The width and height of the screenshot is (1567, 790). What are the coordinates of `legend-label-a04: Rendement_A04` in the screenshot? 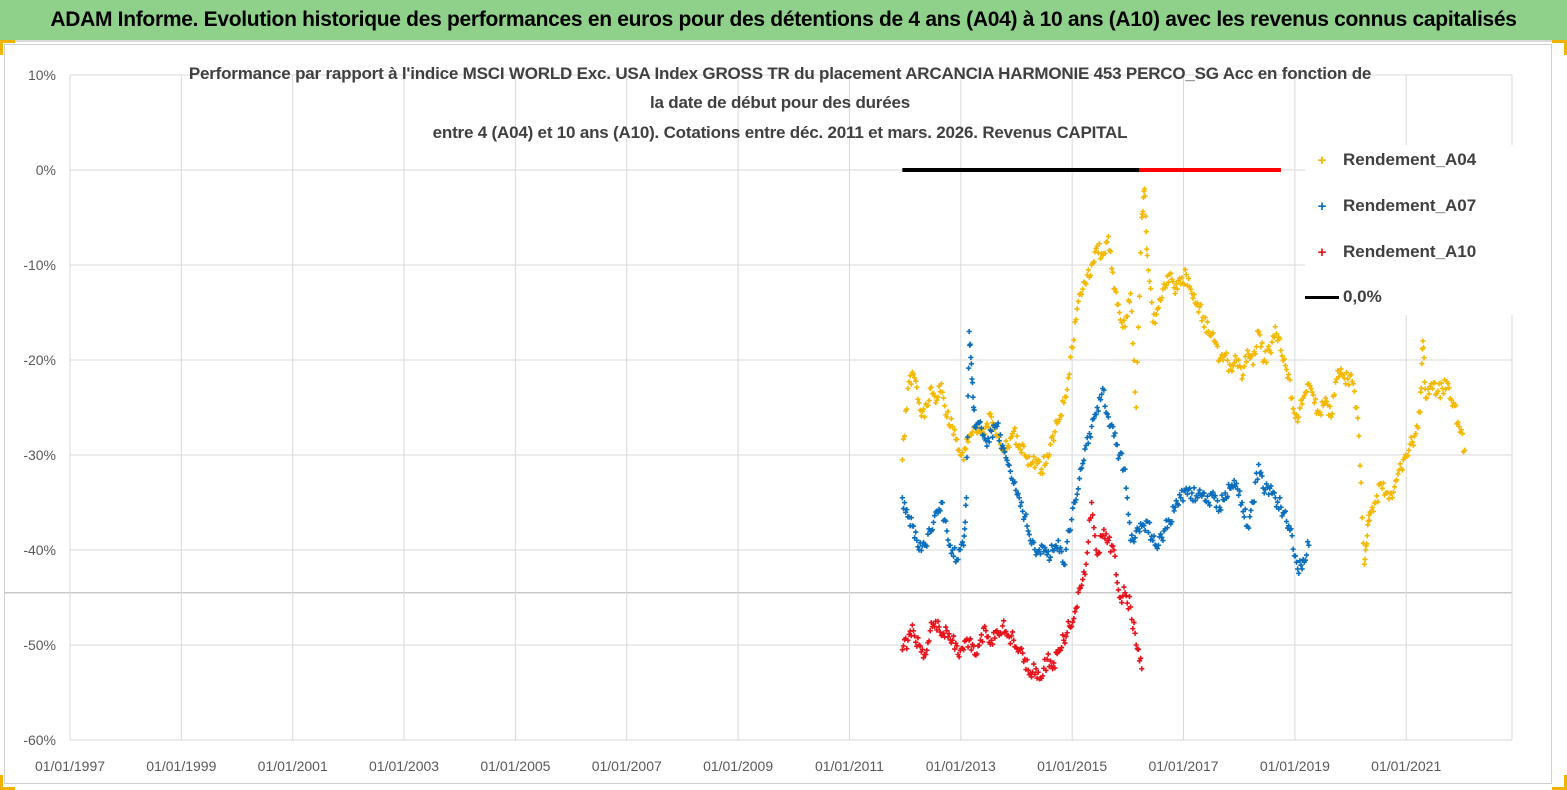 It's located at (1410, 159).